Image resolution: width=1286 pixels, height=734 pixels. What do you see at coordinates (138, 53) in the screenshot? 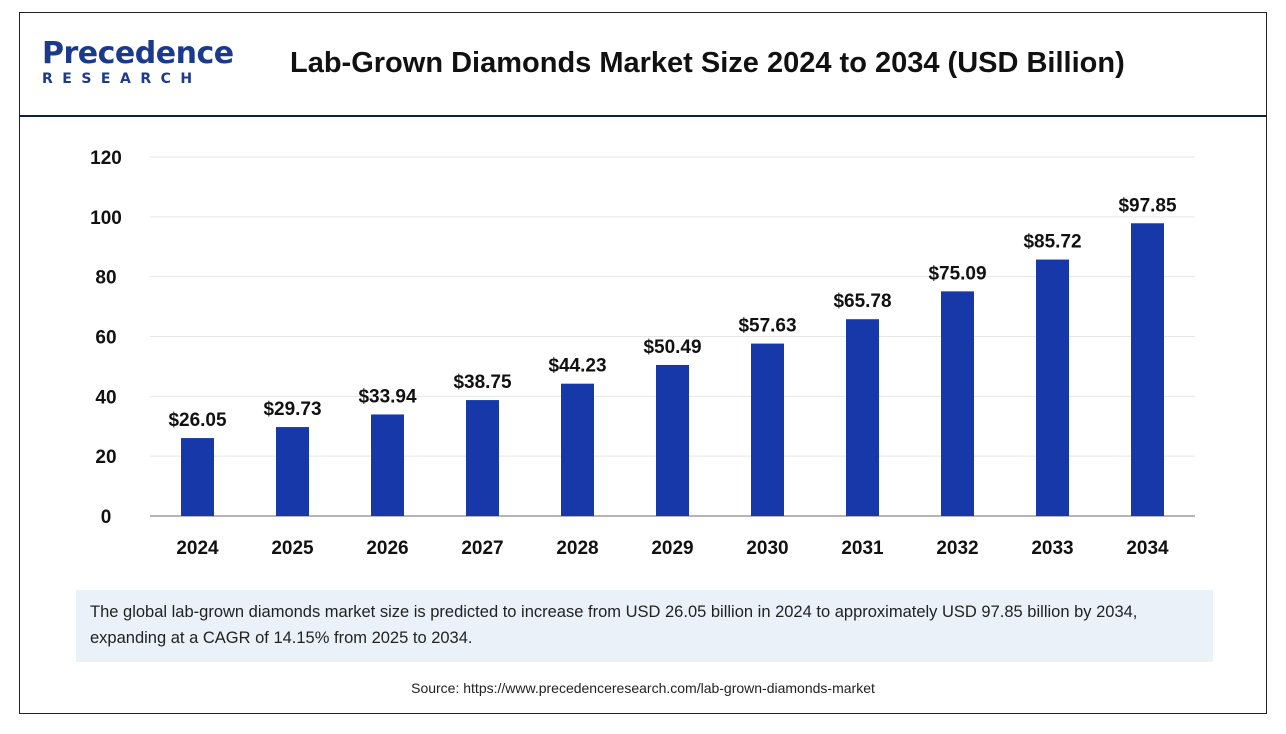
I see `logo-wordmark: Precedence` at bounding box center [138, 53].